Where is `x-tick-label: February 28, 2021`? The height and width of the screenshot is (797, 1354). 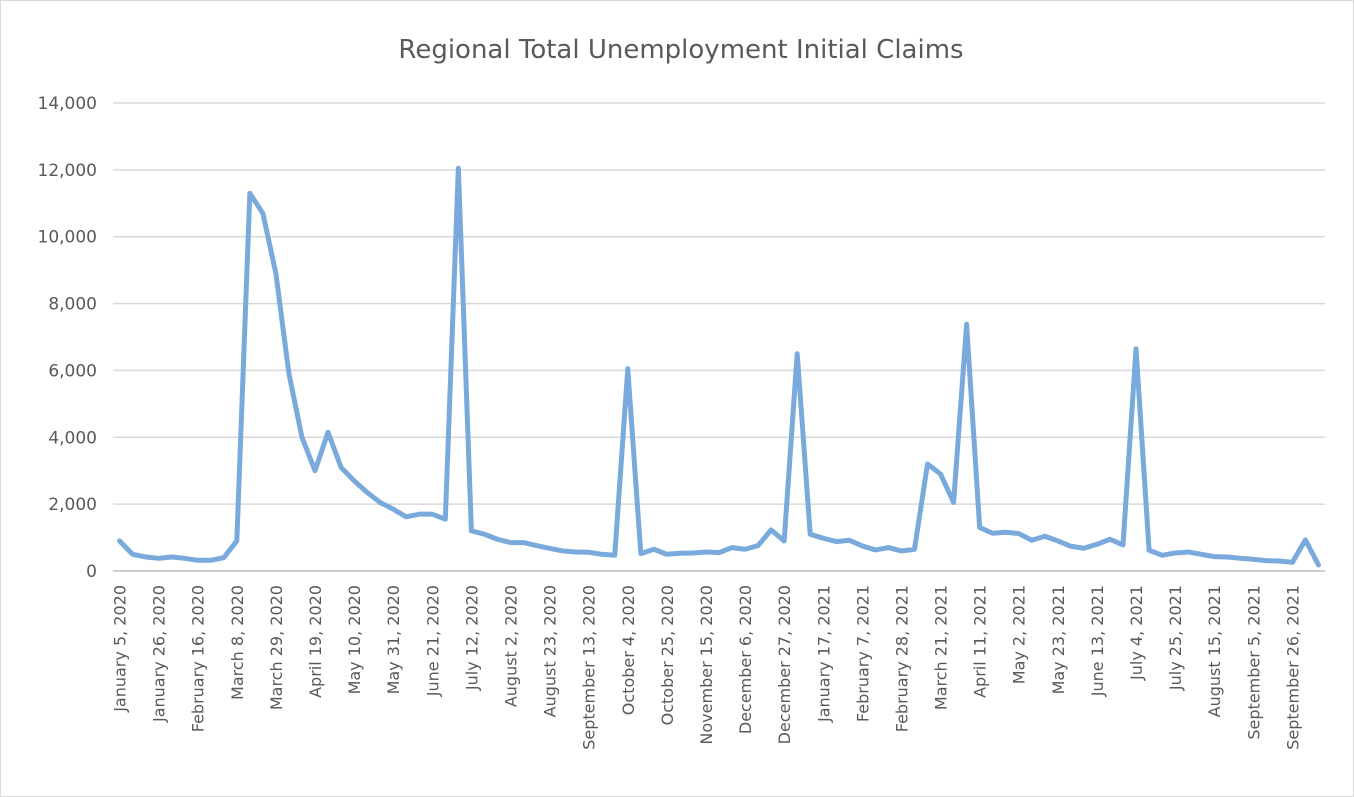 x-tick-label: February 28, 2021 is located at coordinates (901, 658).